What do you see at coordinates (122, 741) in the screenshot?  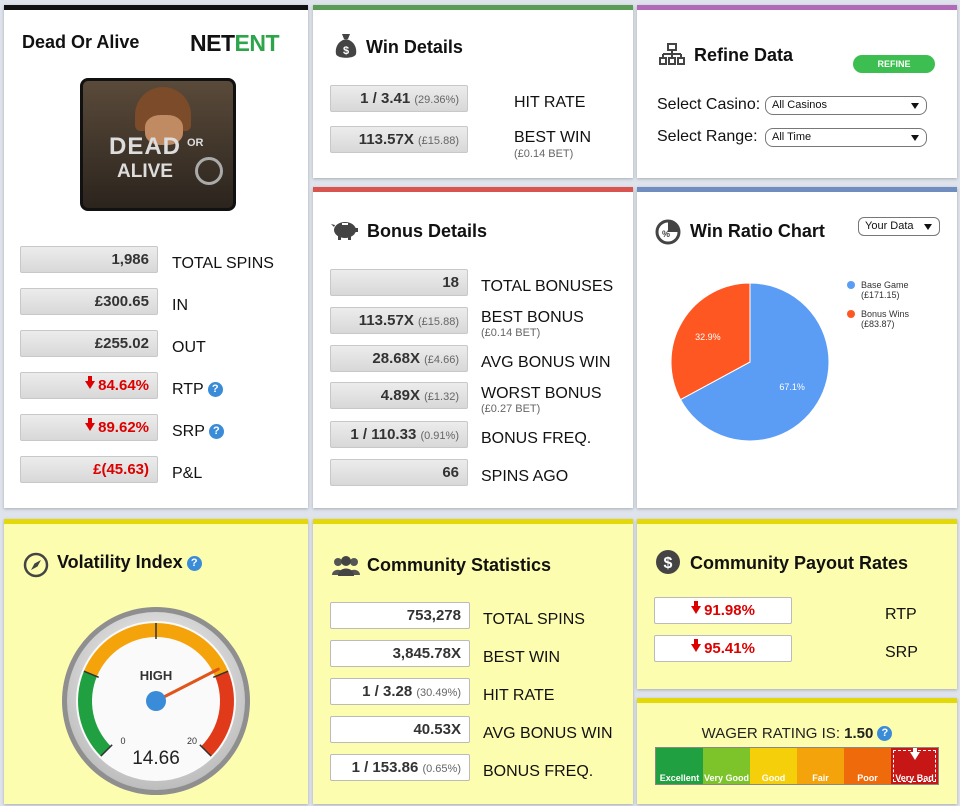 I see `gauge-min: 0` at bounding box center [122, 741].